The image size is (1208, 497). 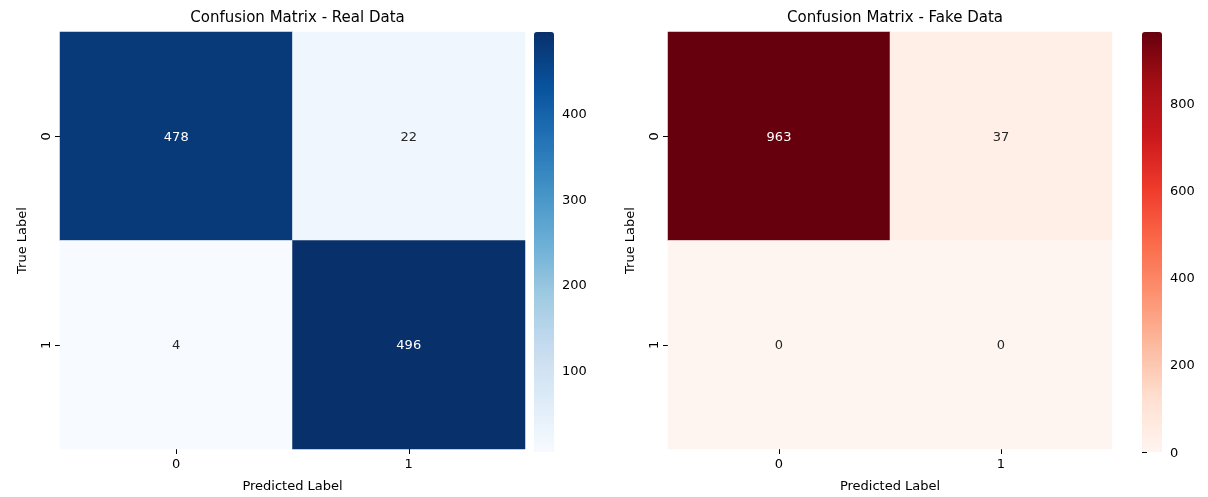 What do you see at coordinates (895, 16) in the screenshot?
I see `chart-title: Confusion Matrix - Fake Data` at bounding box center [895, 16].